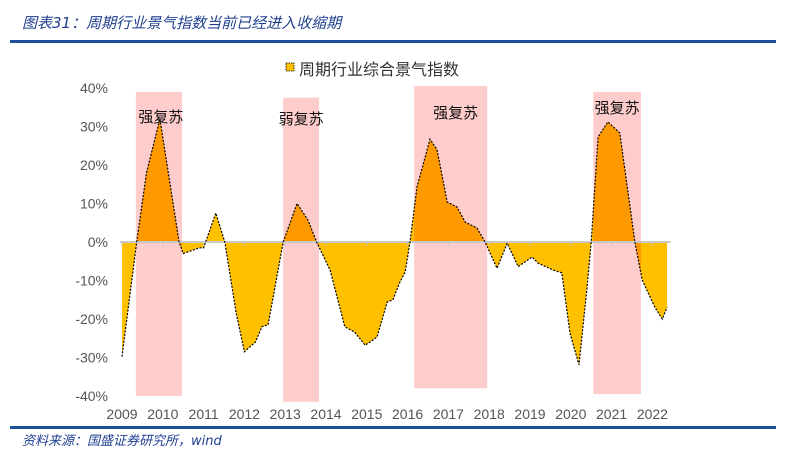  I want to click on legend-label: 周期行业综合景气指数, so click(379, 69).